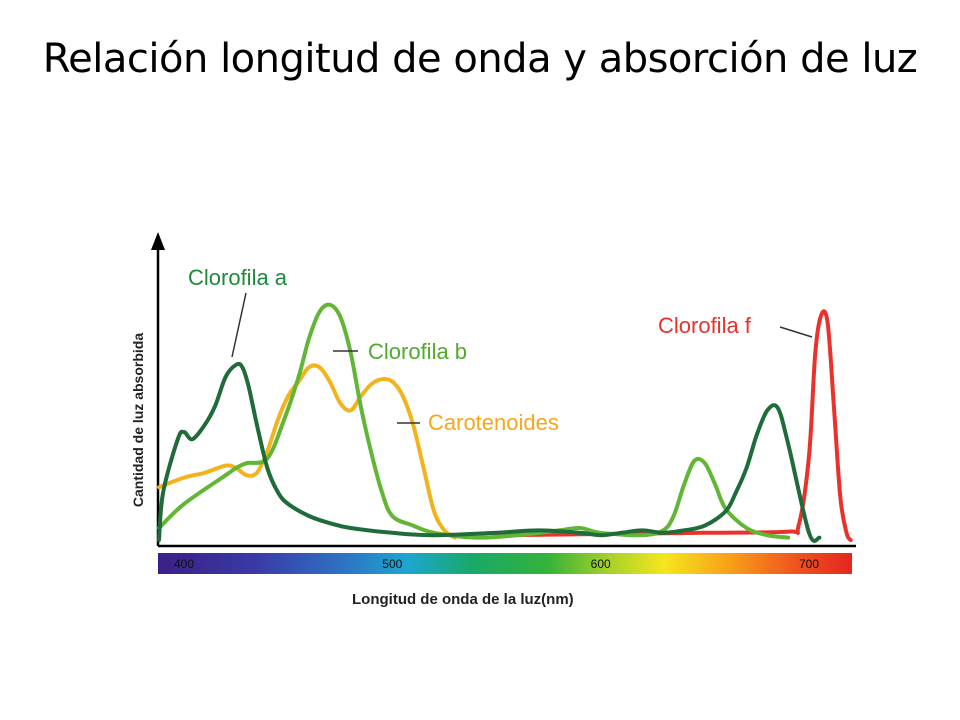  Describe the element at coordinates (809, 564) in the screenshot. I see `x-tick-700: 700` at that location.